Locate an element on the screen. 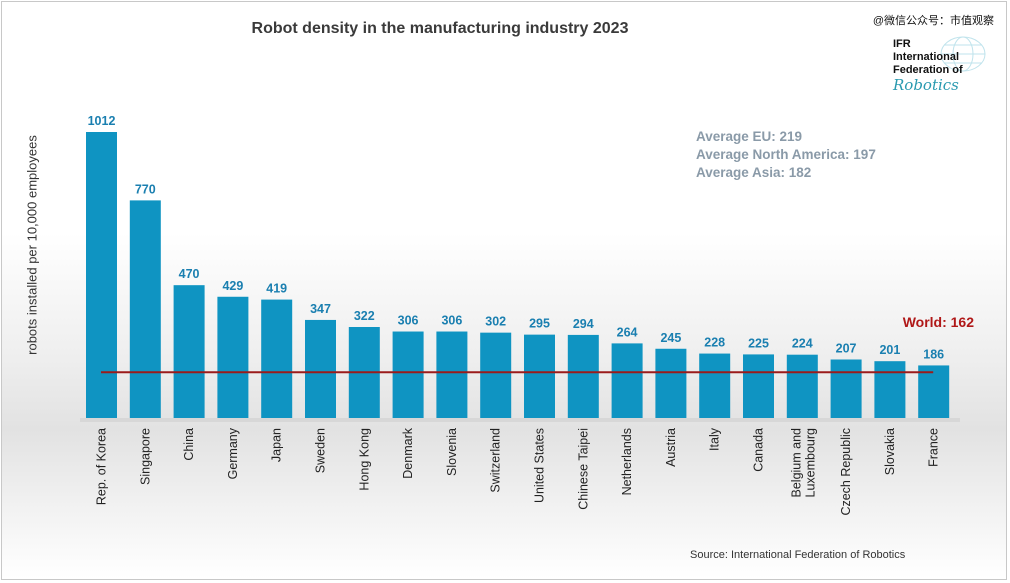  bar-value-label: 225 is located at coordinates (758, 343).